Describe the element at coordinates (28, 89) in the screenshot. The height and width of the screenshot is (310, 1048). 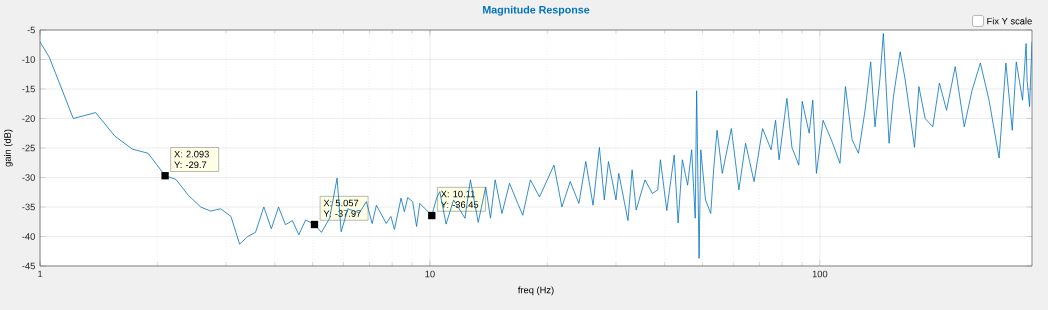
I see `y-tick-label: -15` at that location.